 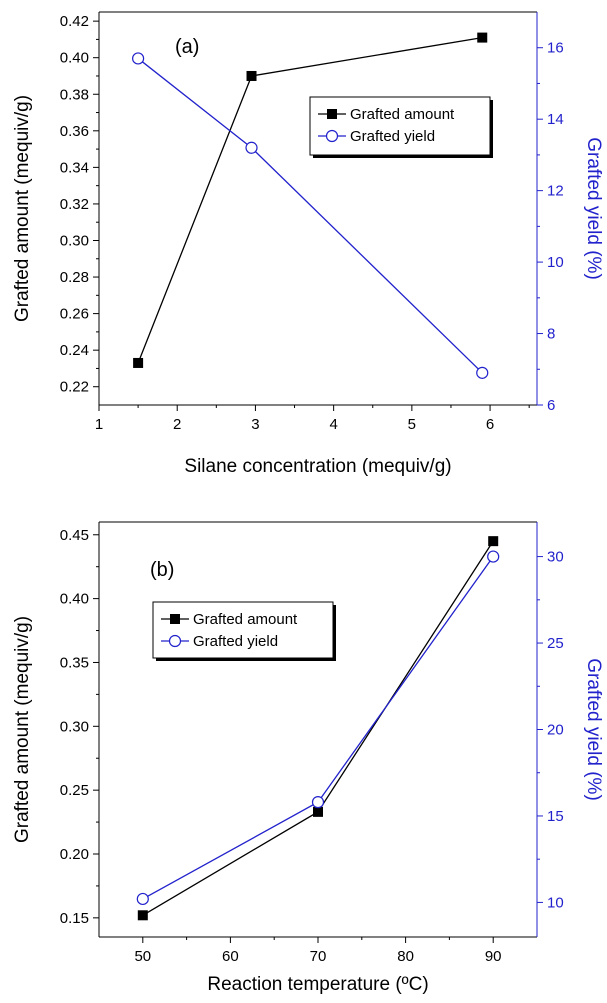 What do you see at coordinates (74, 790) in the screenshot?
I see `y-left-tick-label: 0.25` at bounding box center [74, 790].